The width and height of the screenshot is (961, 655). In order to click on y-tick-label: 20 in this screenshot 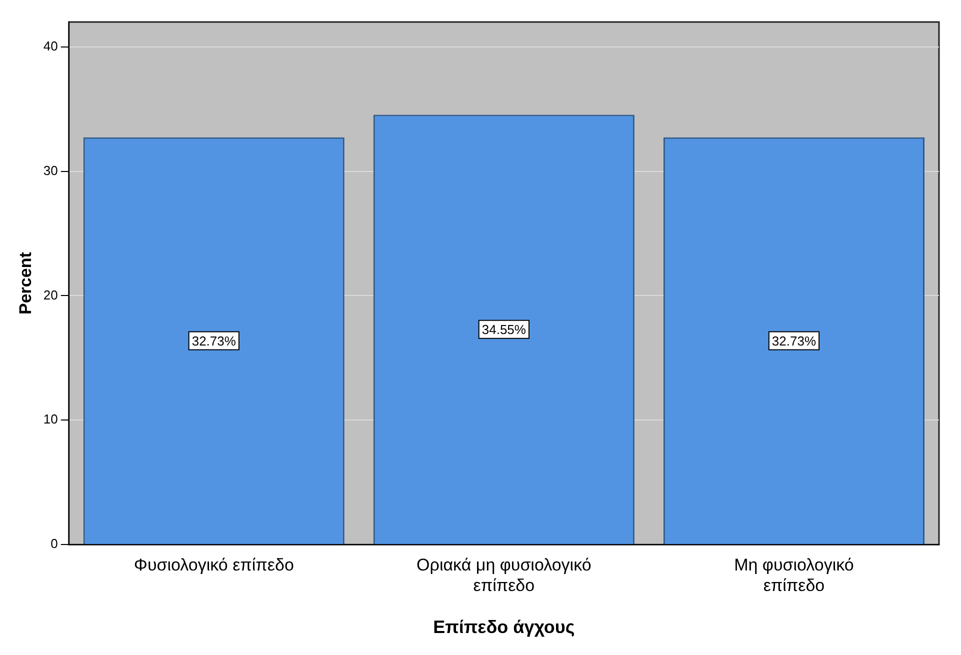, I will do `click(50, 294)`.